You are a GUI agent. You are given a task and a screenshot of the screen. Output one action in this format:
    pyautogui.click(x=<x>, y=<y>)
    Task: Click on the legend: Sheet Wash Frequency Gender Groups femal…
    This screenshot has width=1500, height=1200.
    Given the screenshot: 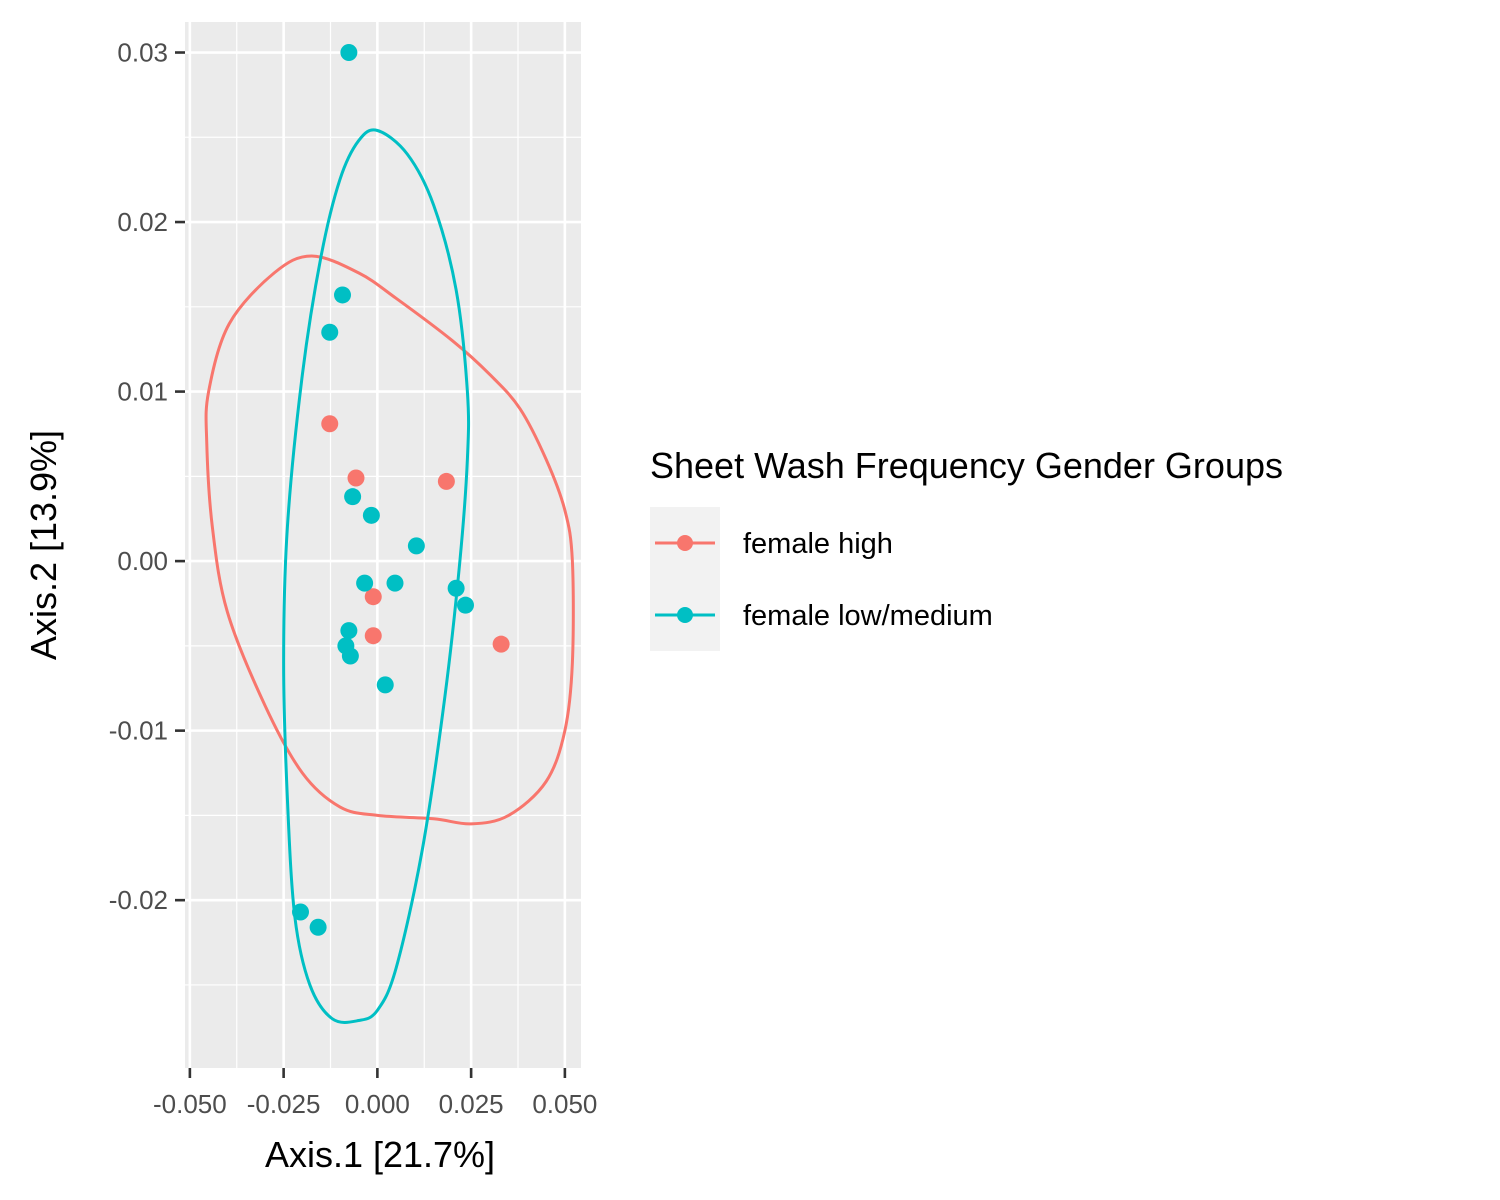 What is the action you would take?
    pyautogui.click(x=966, y=548)
    